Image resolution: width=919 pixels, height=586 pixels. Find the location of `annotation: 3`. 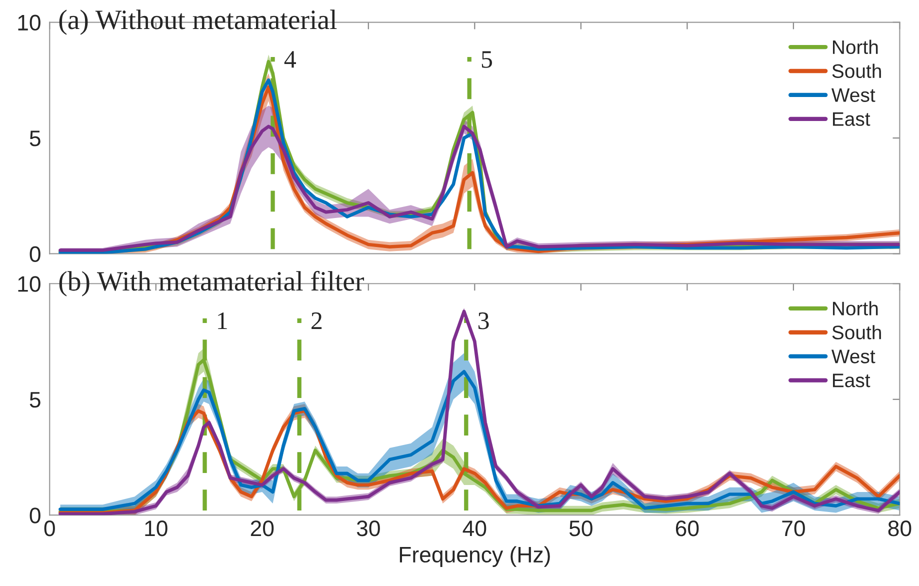

annotation: 3 is located at coordinates (483, 321).